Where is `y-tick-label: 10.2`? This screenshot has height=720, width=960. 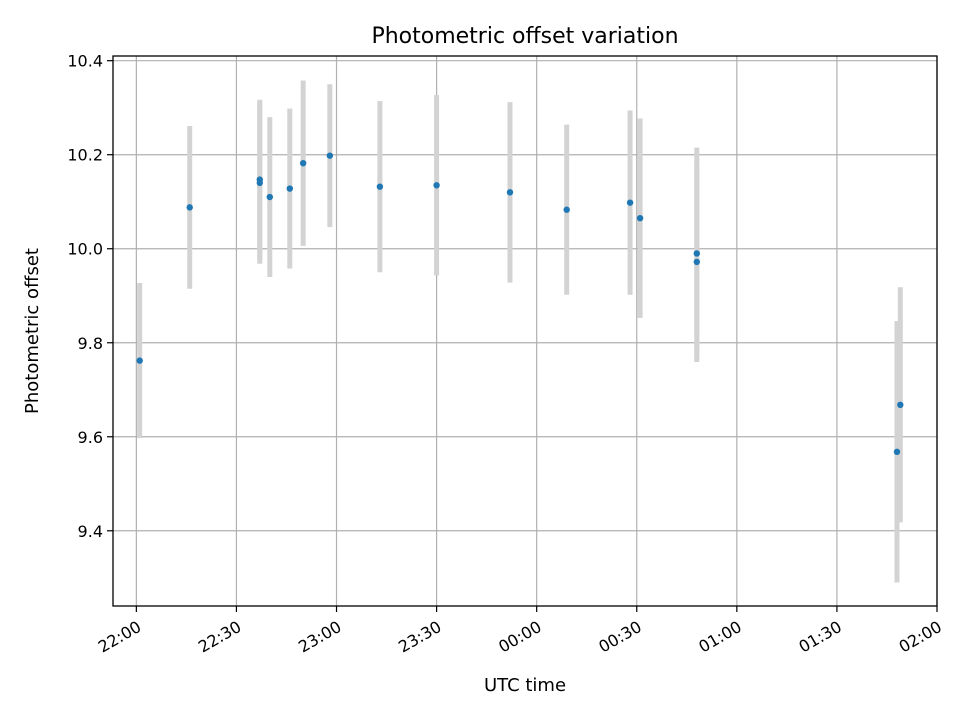
y-tick-label: 10.2 is located at coordinates (85, 155).